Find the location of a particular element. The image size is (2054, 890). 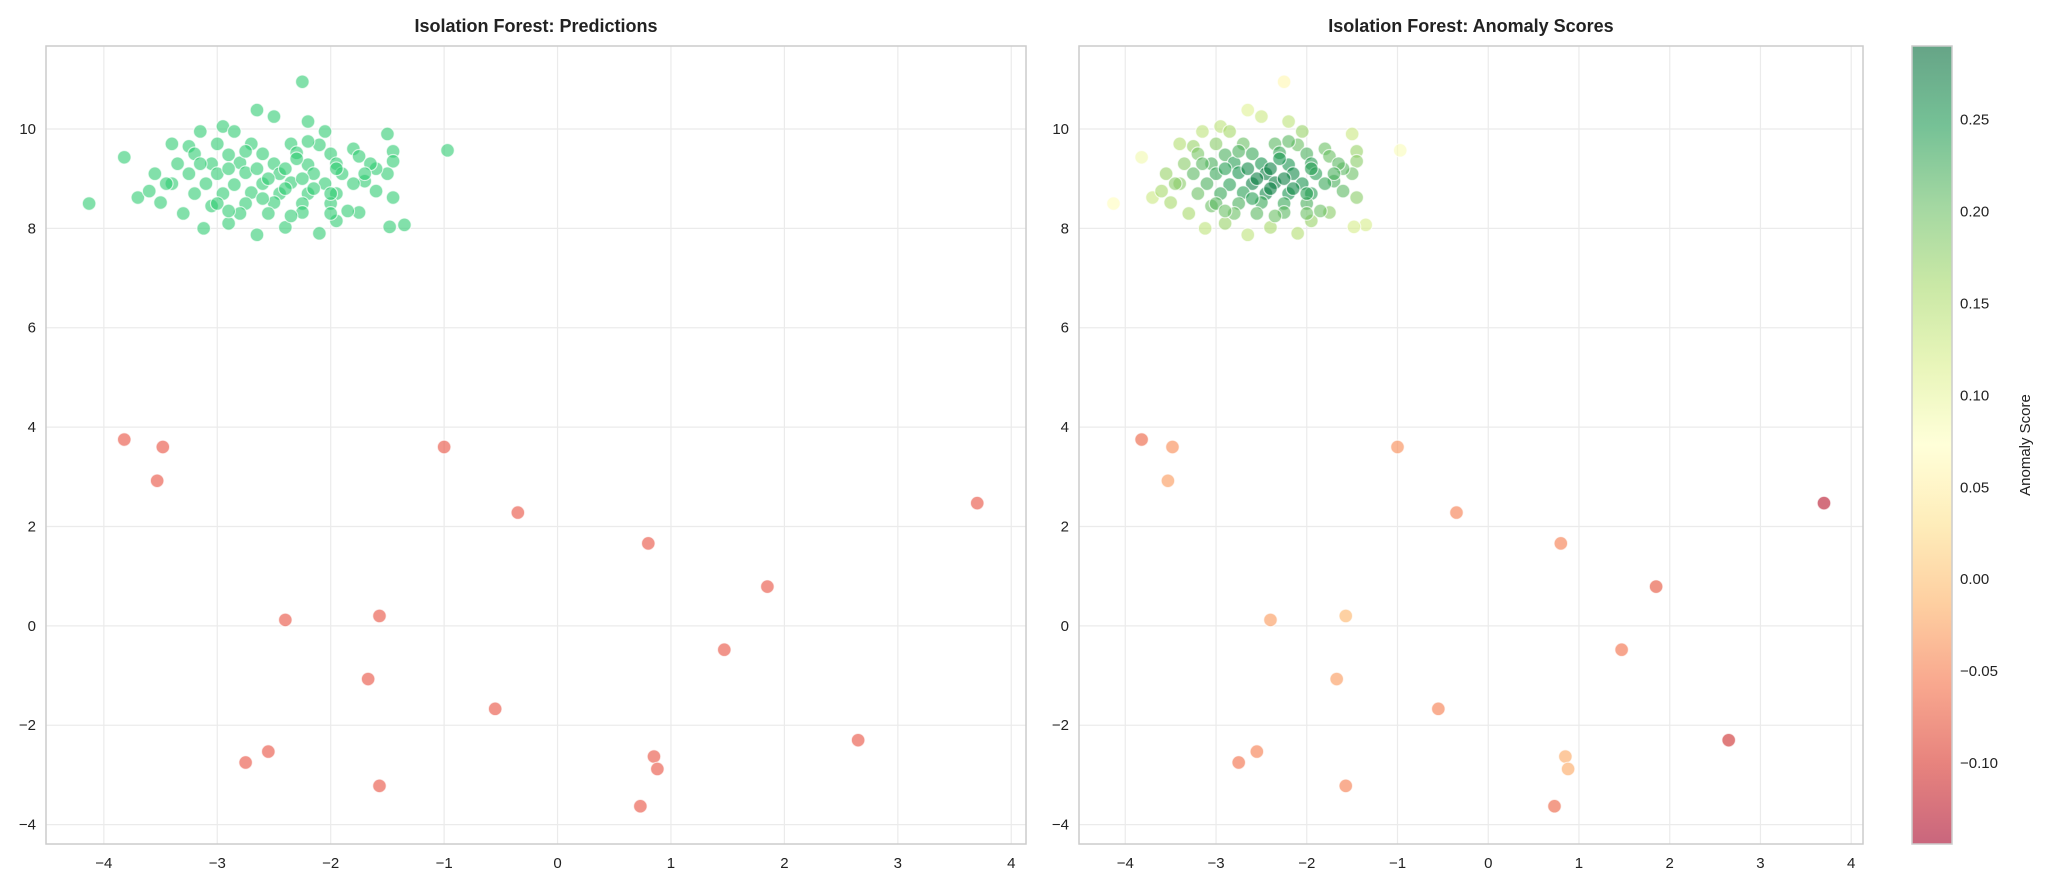

x-tick-label: −3 is located at coordinates (217, 863).